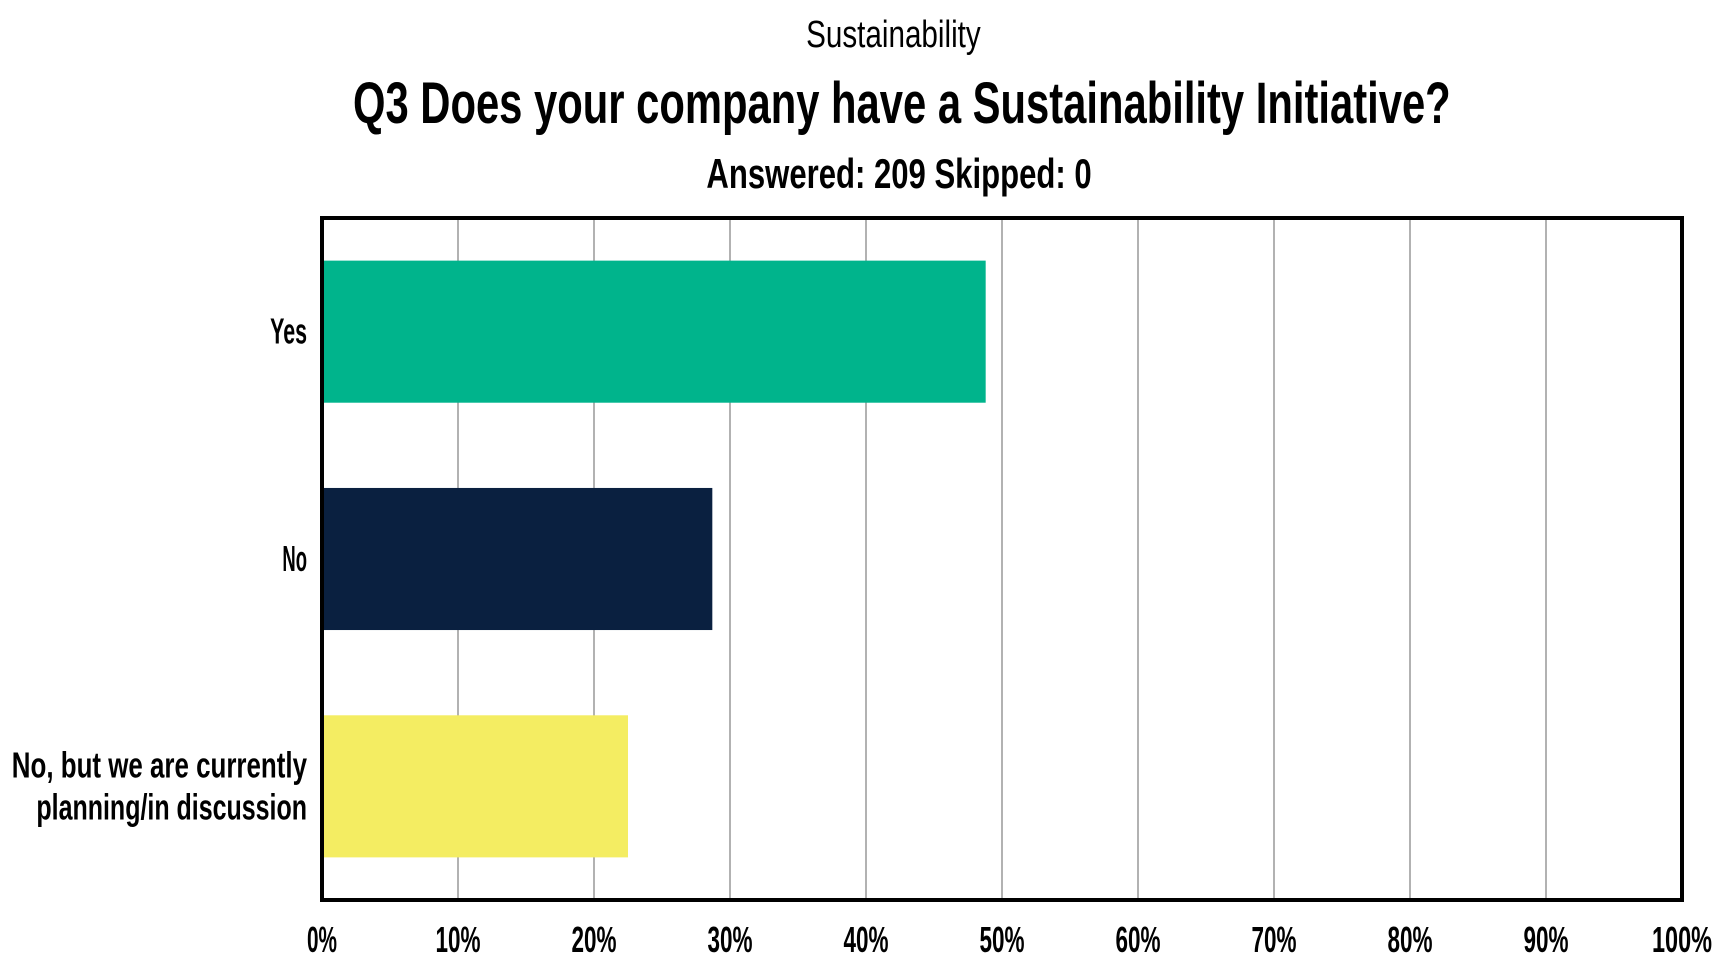 The height and width of the screenshot is (963, 1725). Describe the element at coordinates (730, 939) in the screenshot. I see `x-tick-label: 30%` at that location.